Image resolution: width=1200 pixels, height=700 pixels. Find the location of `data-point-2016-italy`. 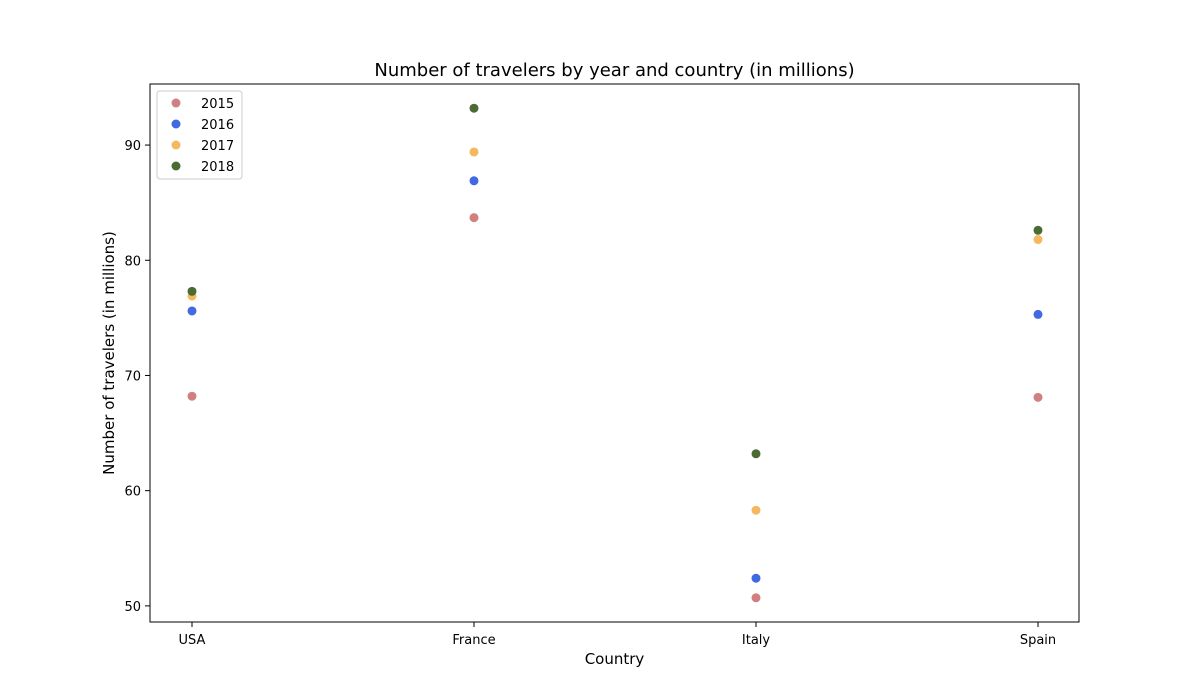

data-point-2016-italy is located at coordinates (756, 578).